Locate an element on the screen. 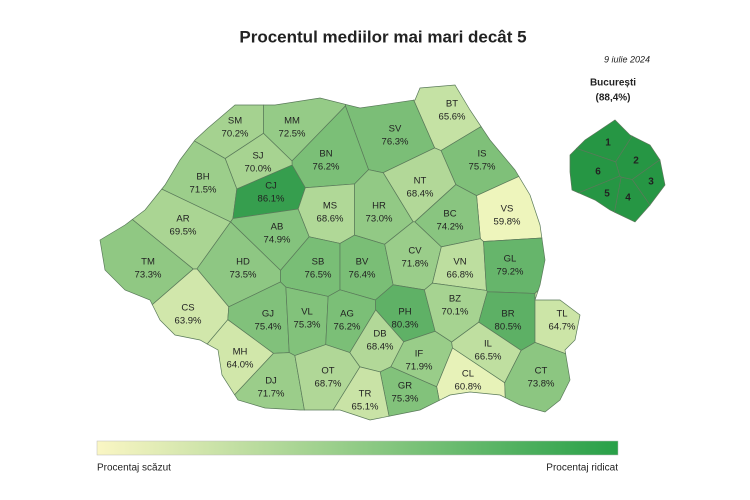 Image resolution: width=750 pixels, height=500 pixels. sector-label: 3 is located at coordinates (651, 182).